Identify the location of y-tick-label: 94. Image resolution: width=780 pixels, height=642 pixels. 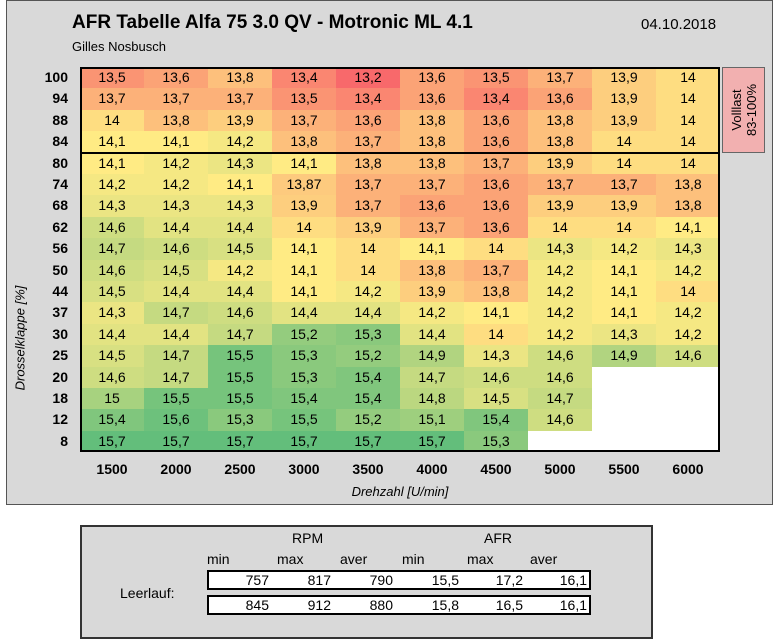
(60, 98).